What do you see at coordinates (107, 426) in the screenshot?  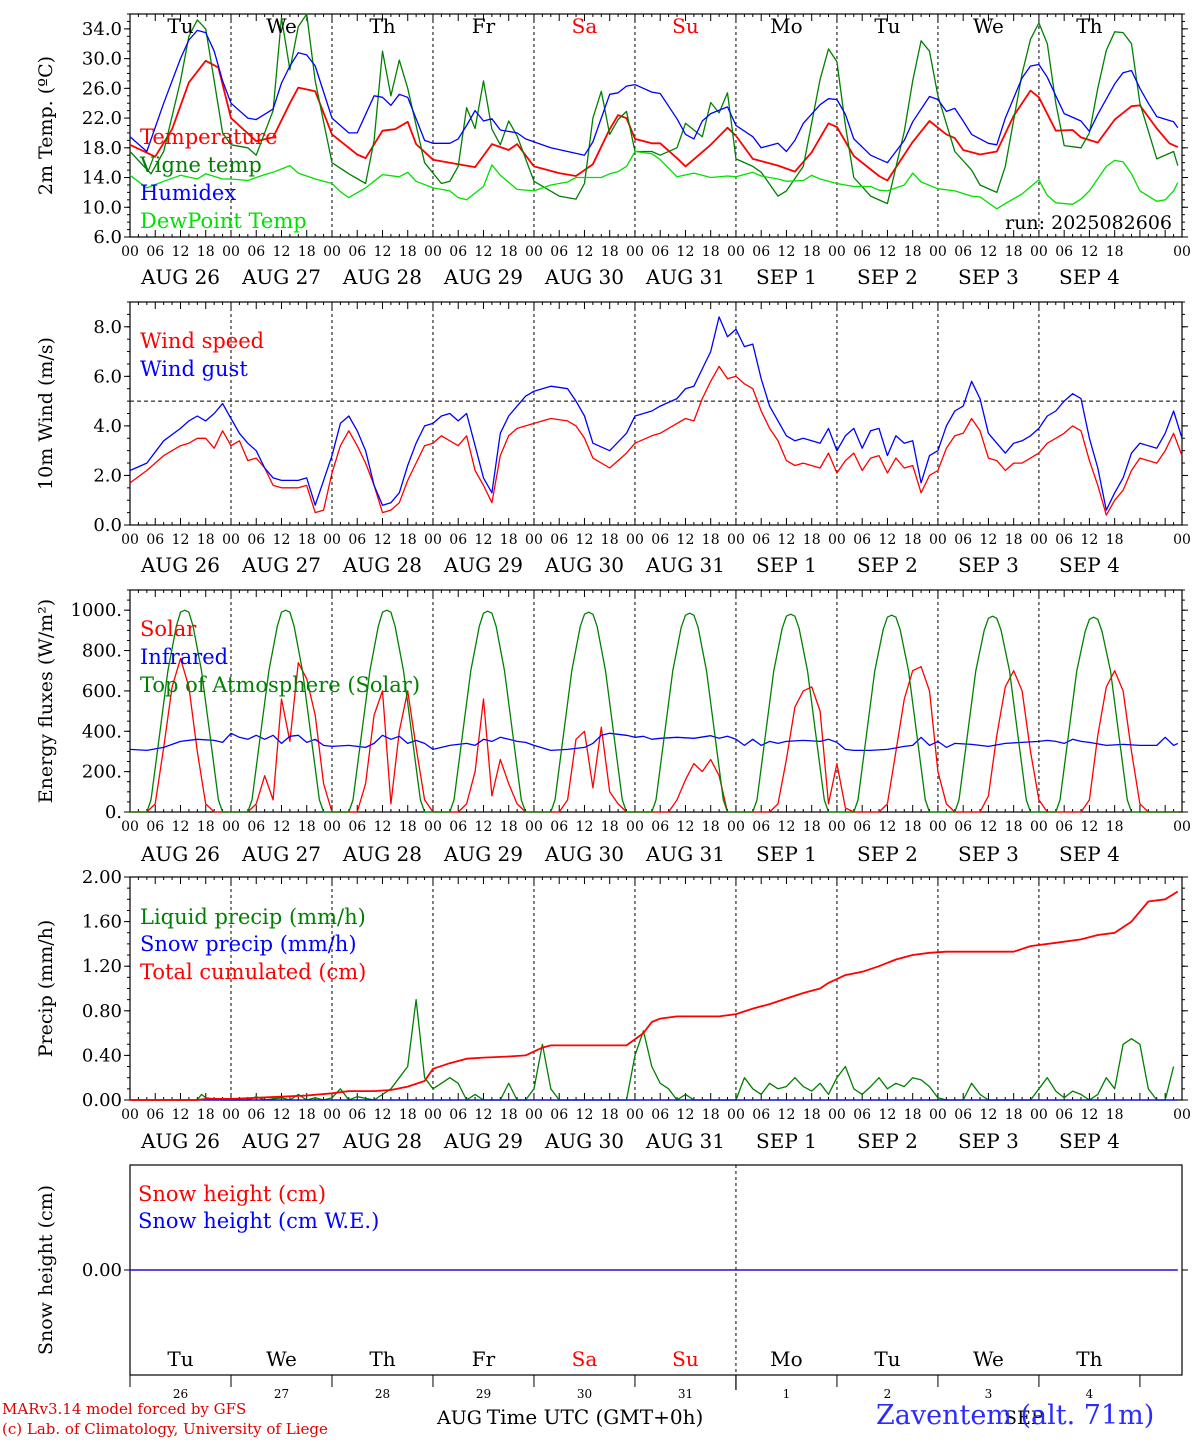 I see `y-tick-label: 4.0` at bounding box center [107, 426].